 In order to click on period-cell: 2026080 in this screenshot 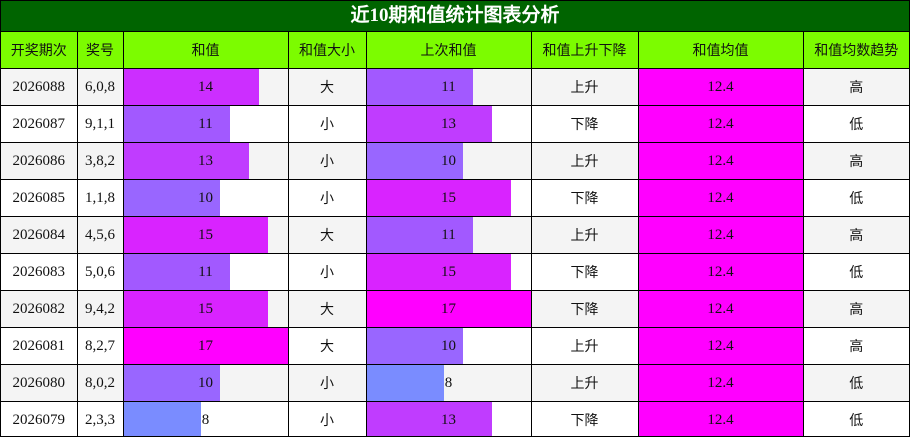, I will do `click(39, 383)`.